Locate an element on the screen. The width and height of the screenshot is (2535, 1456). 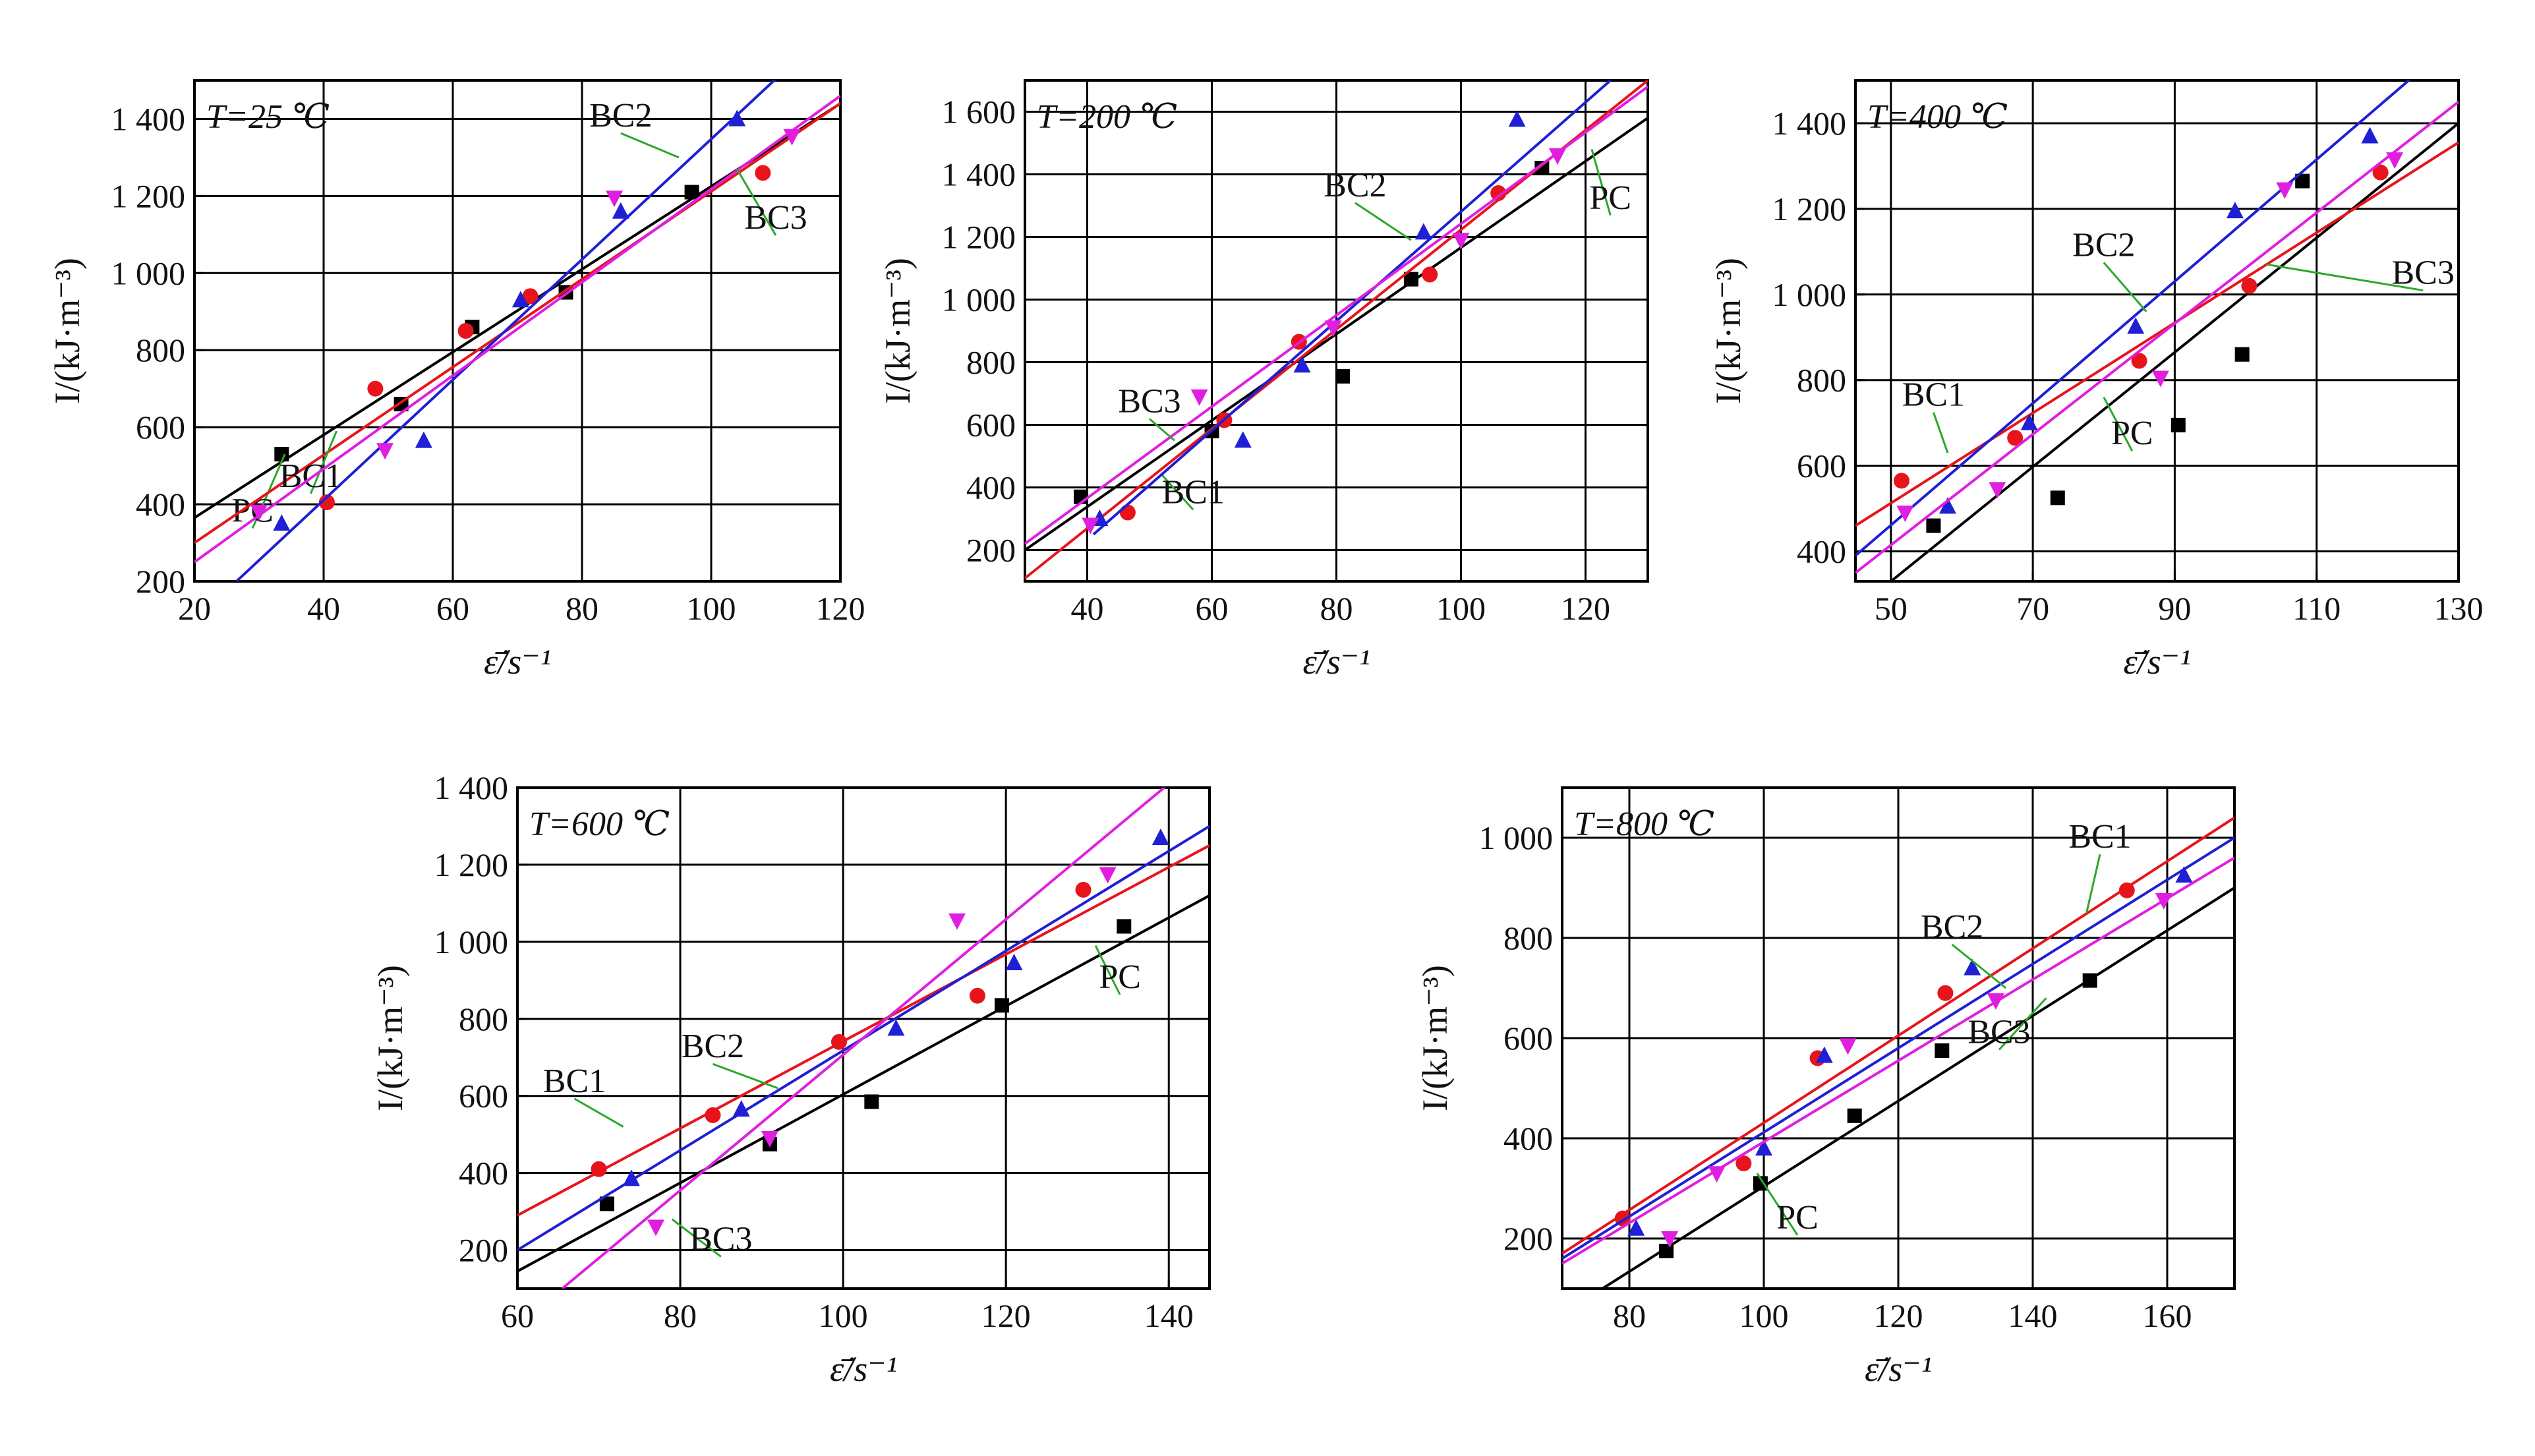
x-tick-label: 100 is located at coordinates (1764, 1315).